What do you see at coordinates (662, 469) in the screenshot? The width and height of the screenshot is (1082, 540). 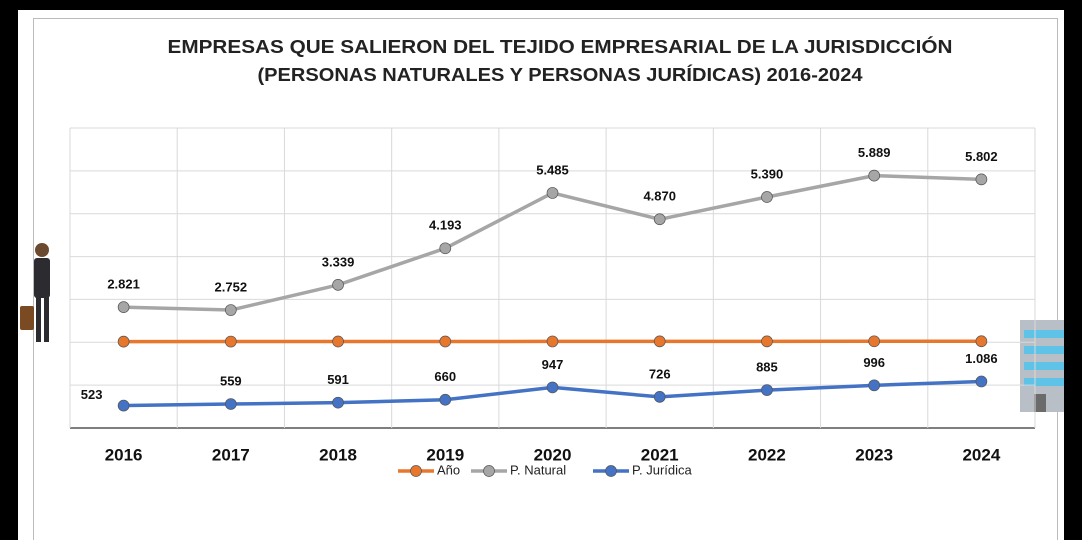 I see `legend-label: P. Jurídica` at bounding box center [662, 469].